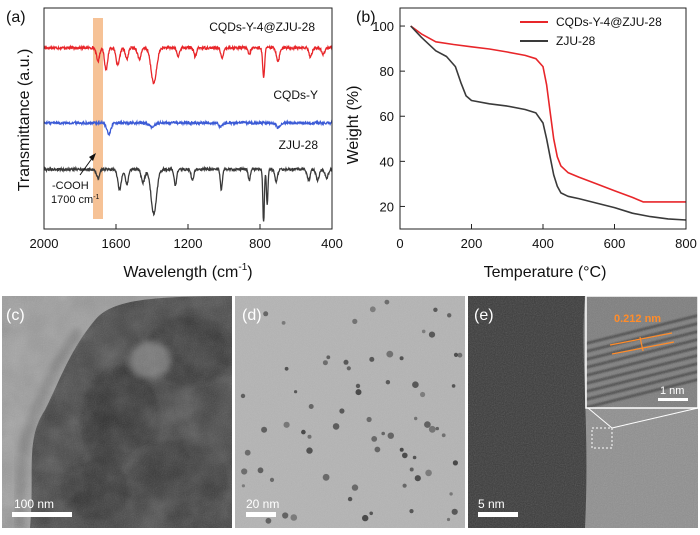 This screenshot has height=535, width=700. I want to click on scale-bar-c, so click(42, 514).